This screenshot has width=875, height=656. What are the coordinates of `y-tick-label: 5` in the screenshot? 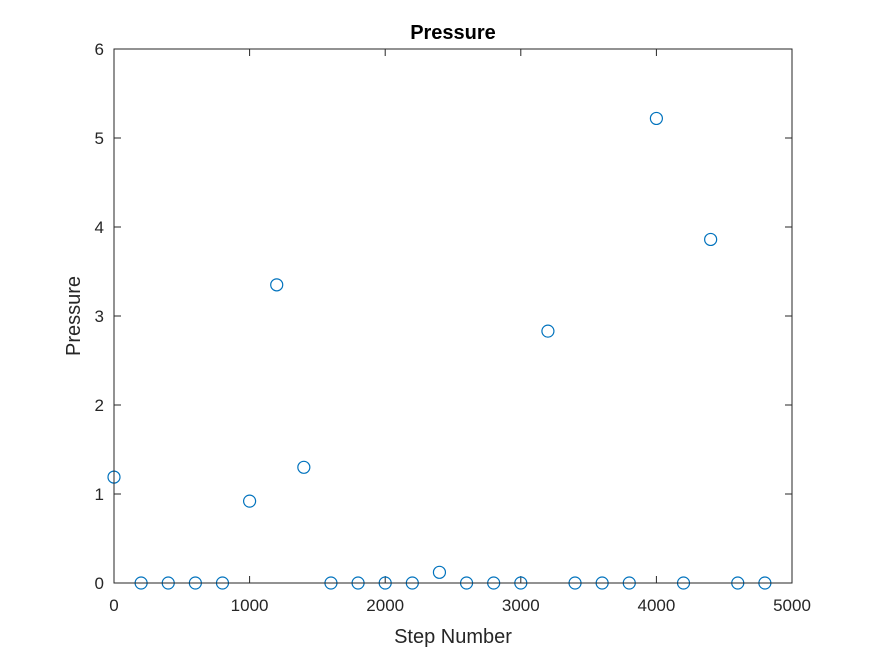 It's located at (99, 138).